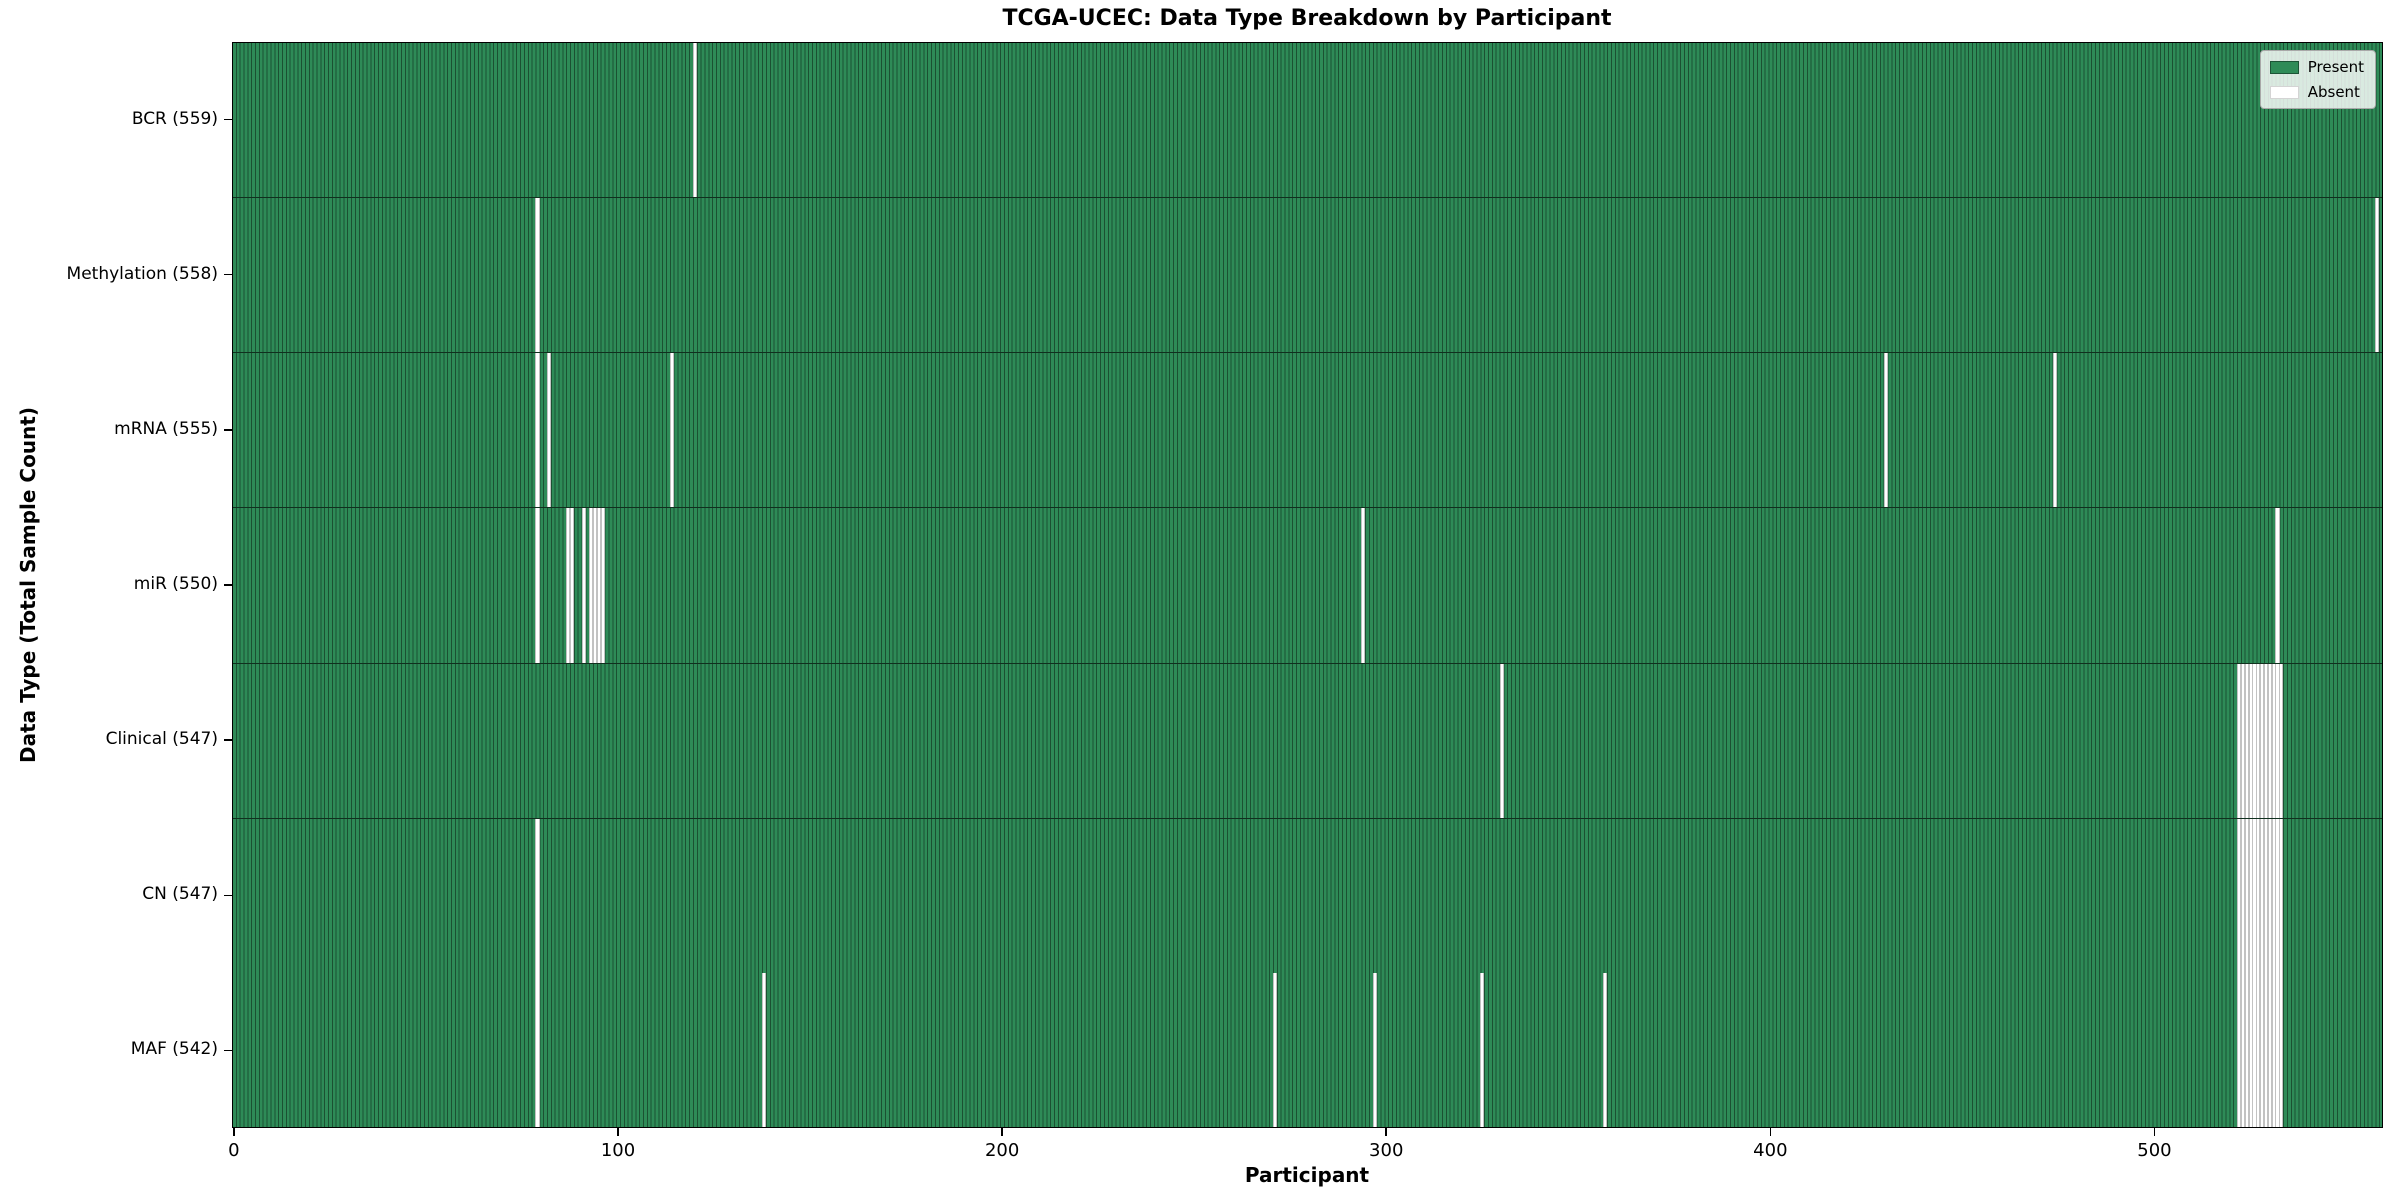 This screenshot has width=2400, height=1200. I want to click on x-tick-label: 0, so click(234, 1150).